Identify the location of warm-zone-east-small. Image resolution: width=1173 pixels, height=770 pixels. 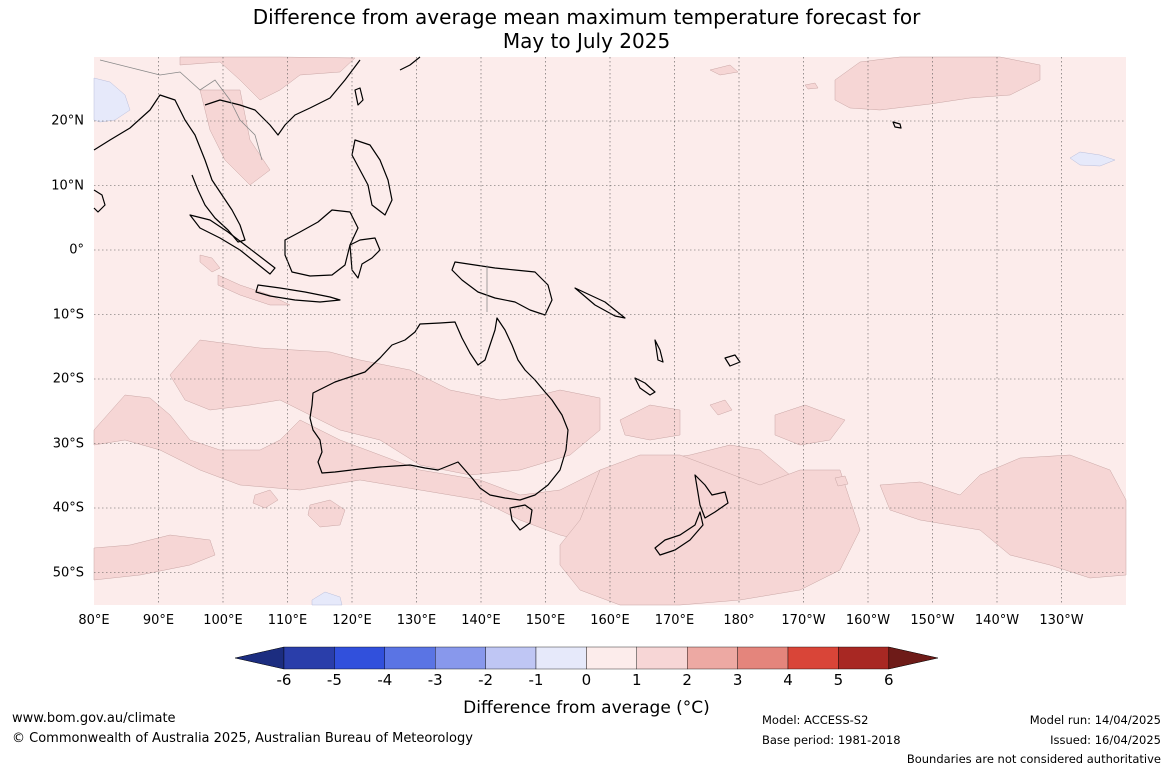
(721, 407).